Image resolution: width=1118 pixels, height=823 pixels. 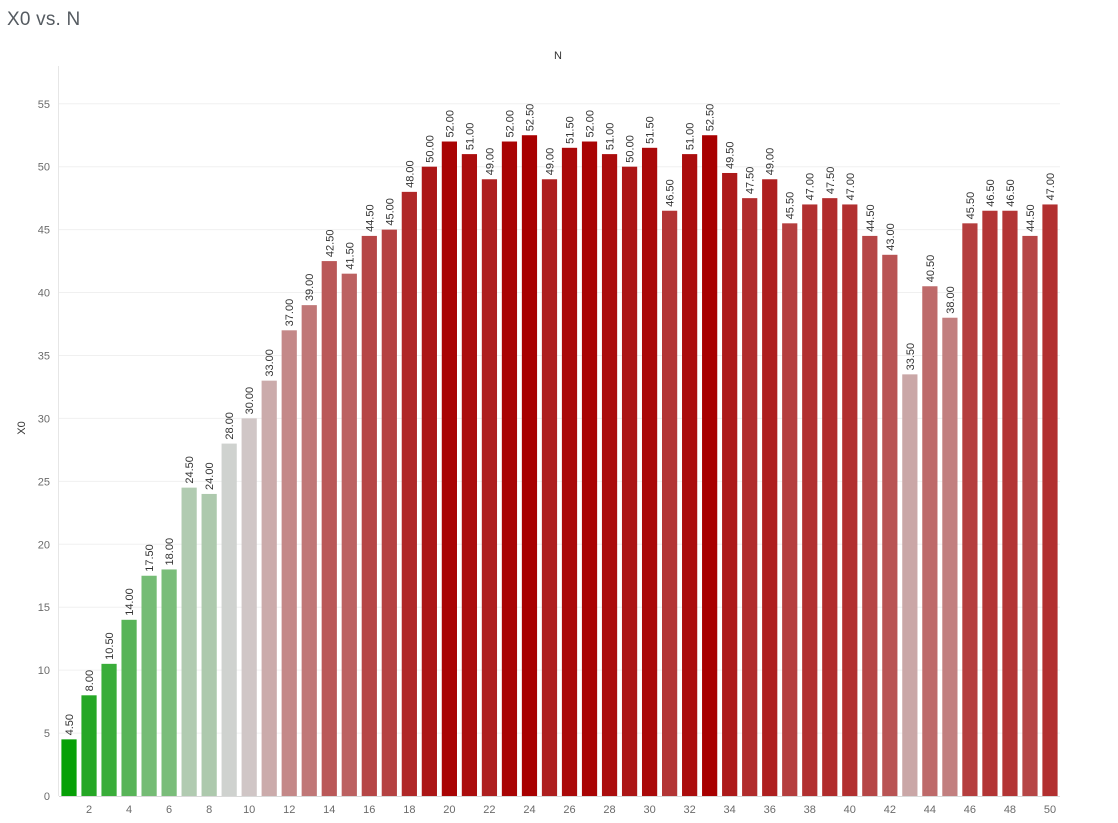 What do you see at coordinates (170, 552) in the screenshot?
I see `data-label: 18.00` at bounding box center [170, 552].